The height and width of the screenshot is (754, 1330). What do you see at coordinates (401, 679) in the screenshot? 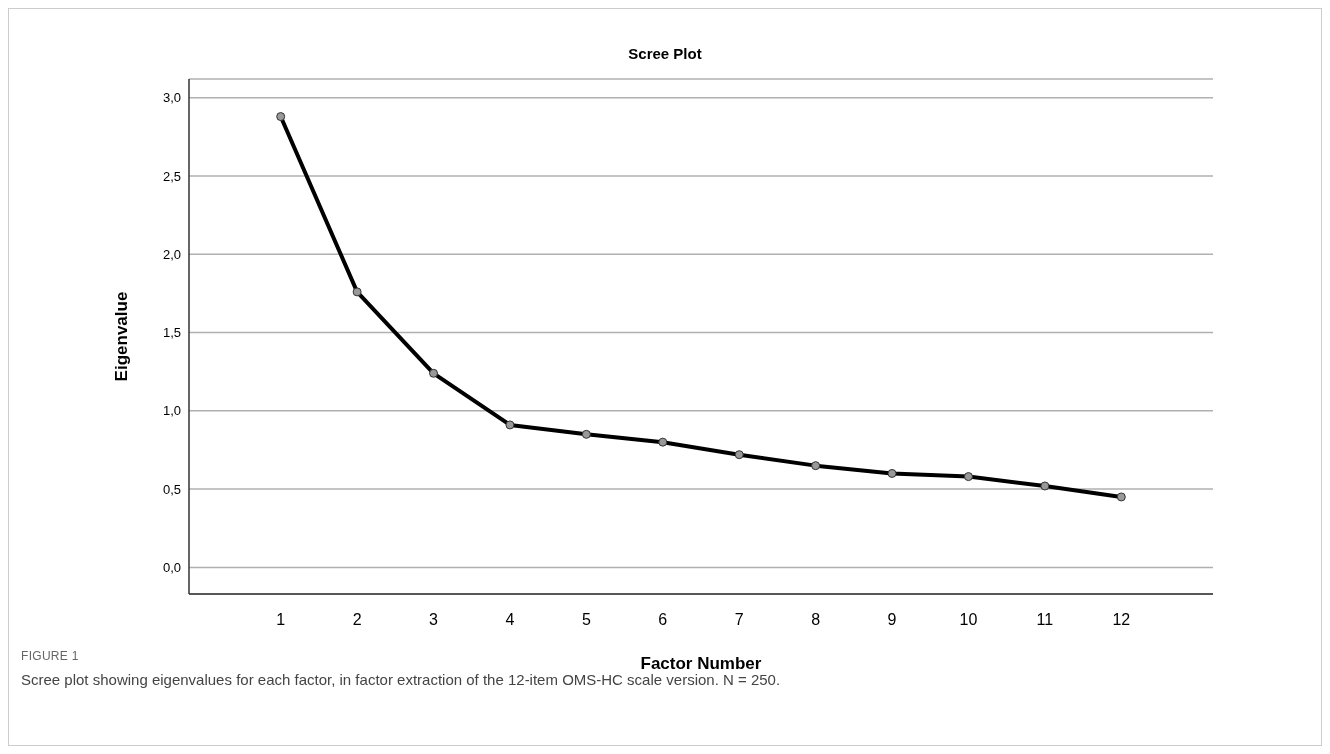
I see `text: Scree plot showing eigenvalues for each factor, in factor extraction of the 12-item OMS-HC scale version. N = 250.` at bounding box center [401, 679].